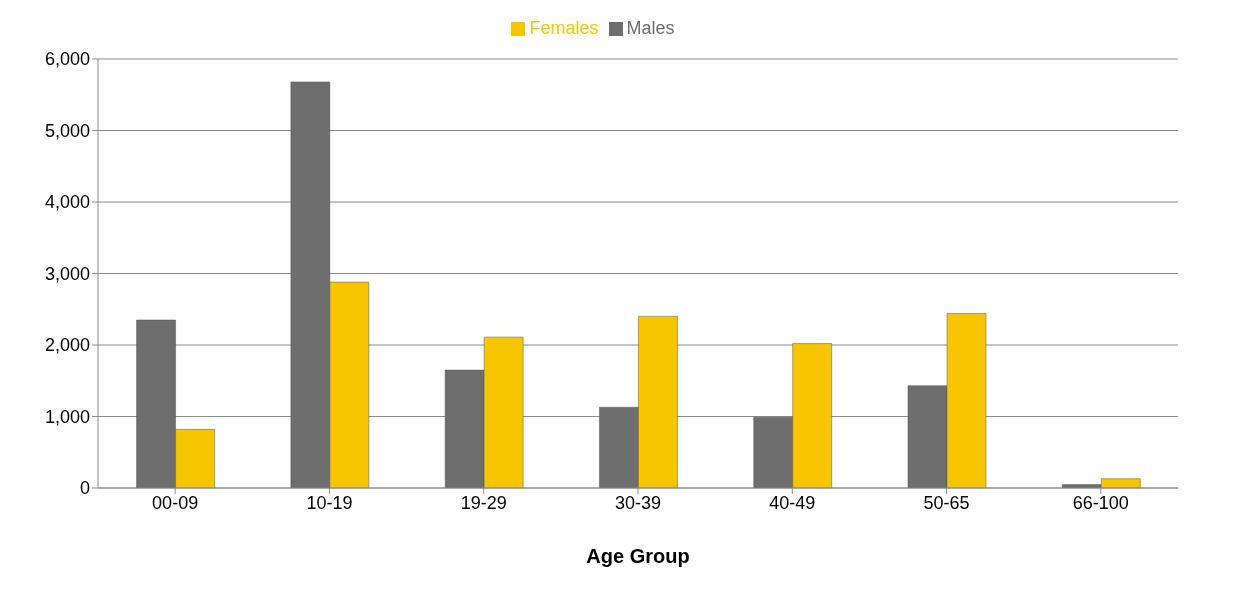 The height and width of the screenshot is (594, 1236). Describe the element at coordinates (67, 273) in the screenshot. I see `y-tick-label: 3,000` at that location.